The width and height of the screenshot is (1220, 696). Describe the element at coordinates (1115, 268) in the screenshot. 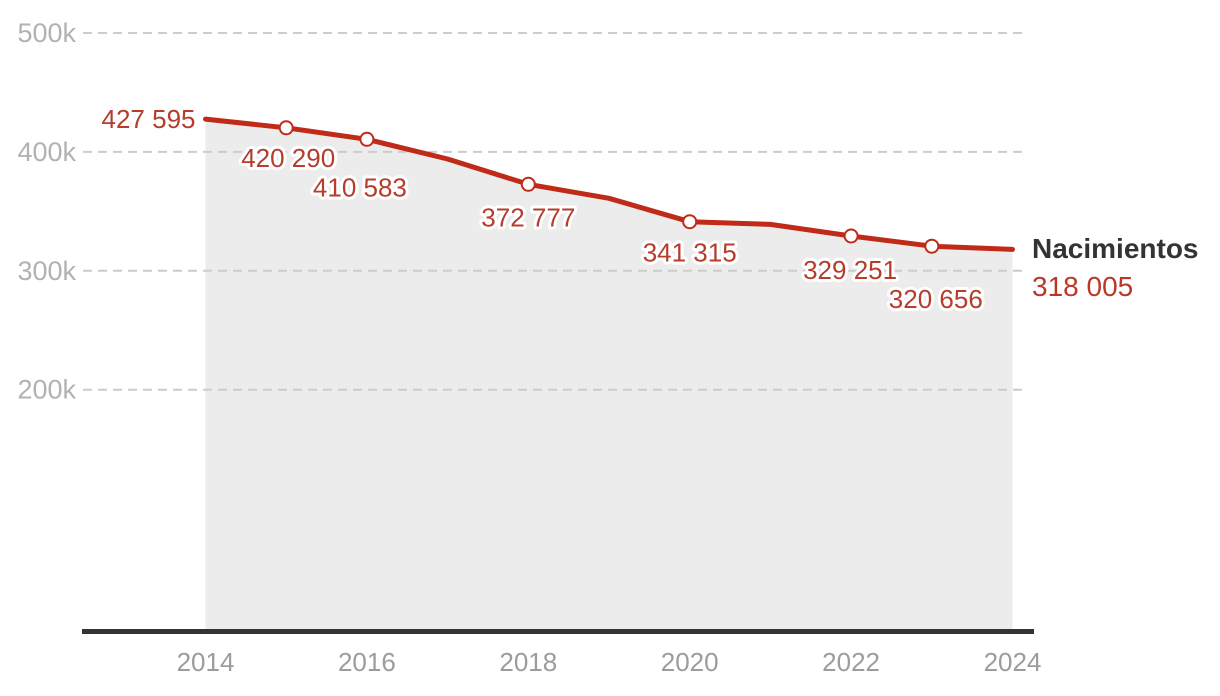

I see `line-end-legend: Nacimientos 318 005` at that location.